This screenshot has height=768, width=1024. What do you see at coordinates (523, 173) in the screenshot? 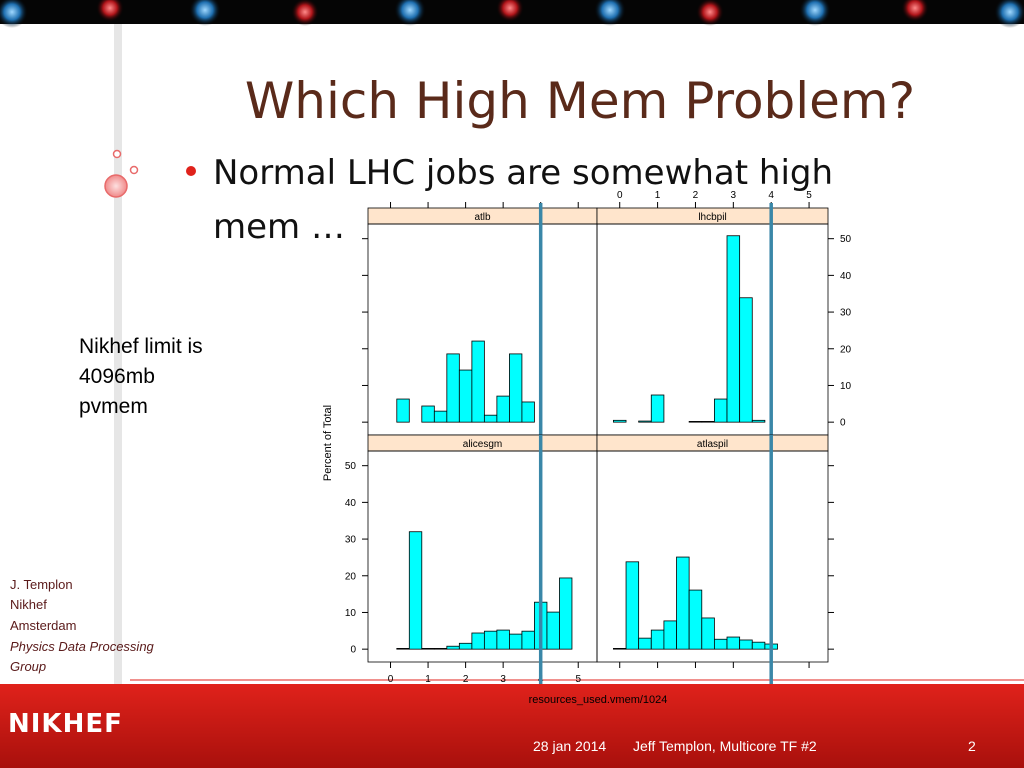
I see `bullet-text: Normal LHC jobs are somewhat high` at bounding box center [523, 173].